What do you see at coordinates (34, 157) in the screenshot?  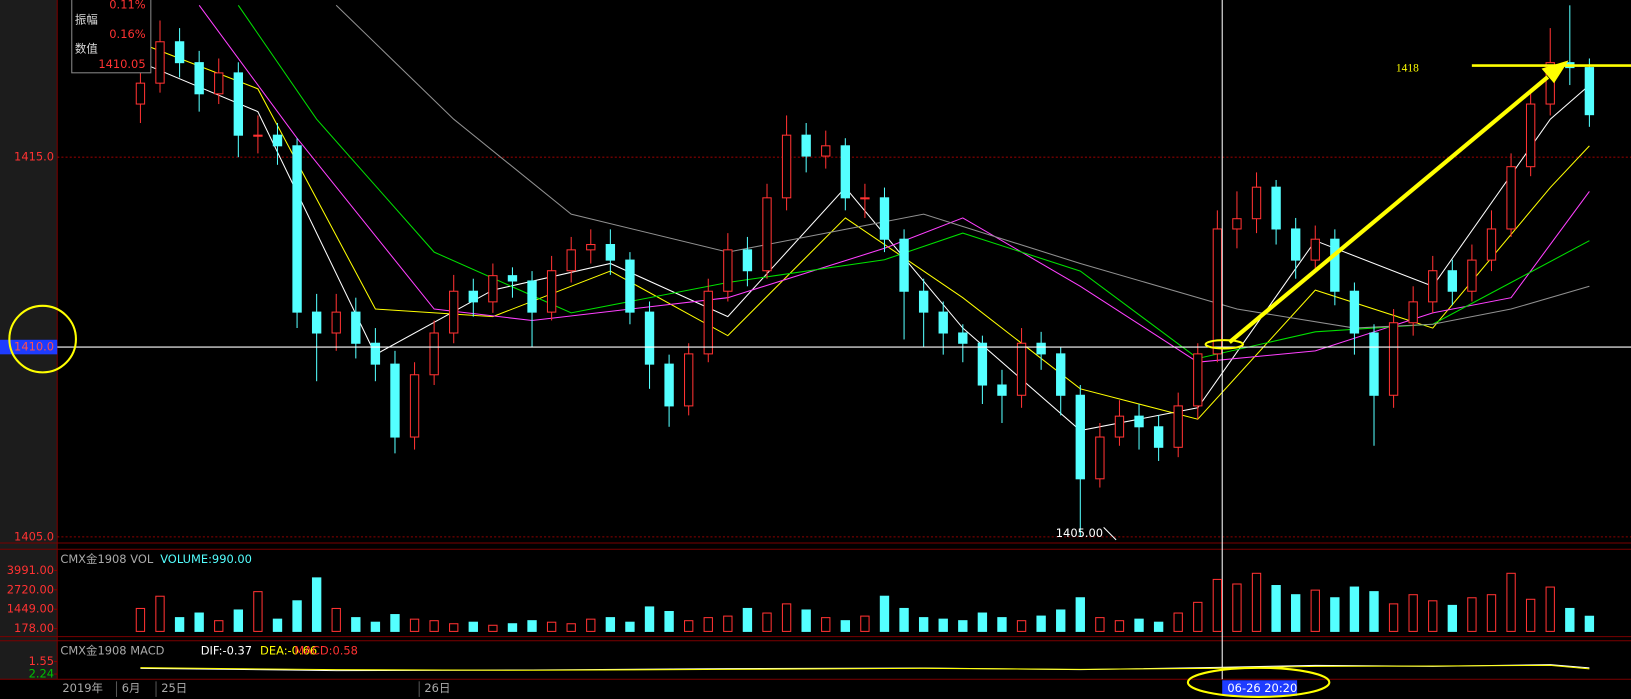 I see `y-tick-label: 1415.0` at bounding box center [34, 157].